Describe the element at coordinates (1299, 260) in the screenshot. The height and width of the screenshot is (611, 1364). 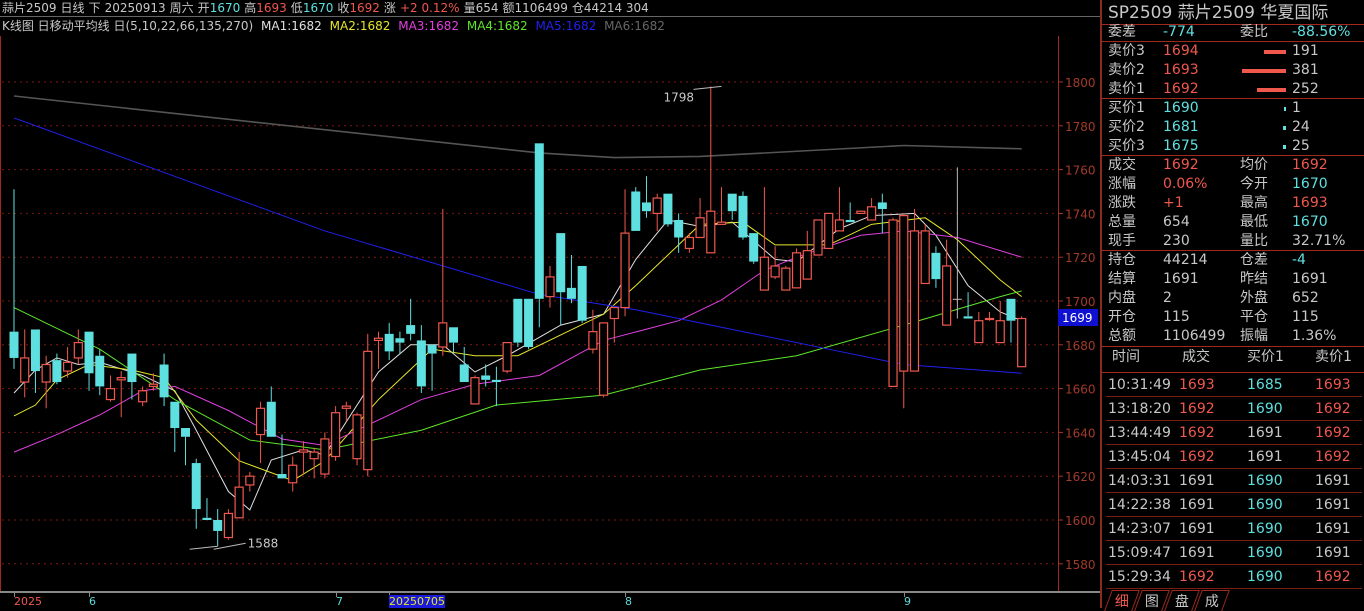
I see `stat-value: -4` at that location.